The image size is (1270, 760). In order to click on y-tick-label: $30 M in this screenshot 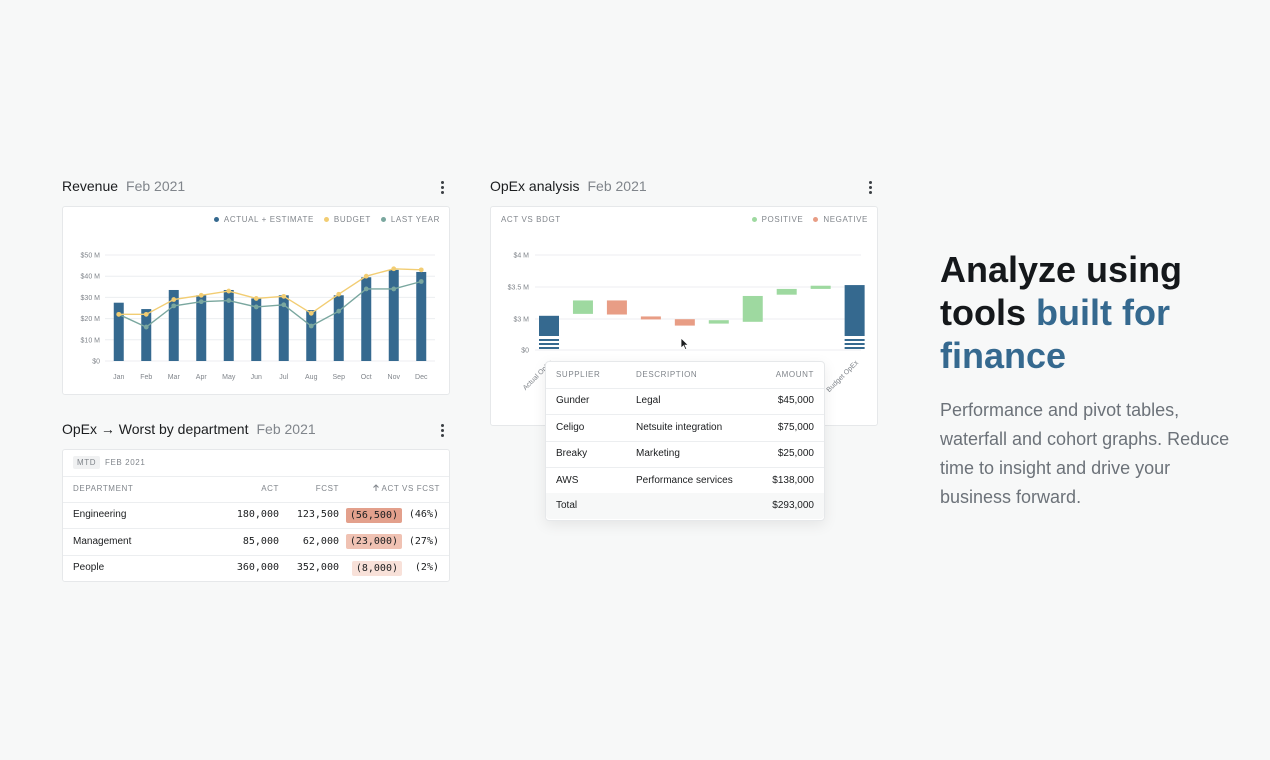, I will do `click(91, 298)`.